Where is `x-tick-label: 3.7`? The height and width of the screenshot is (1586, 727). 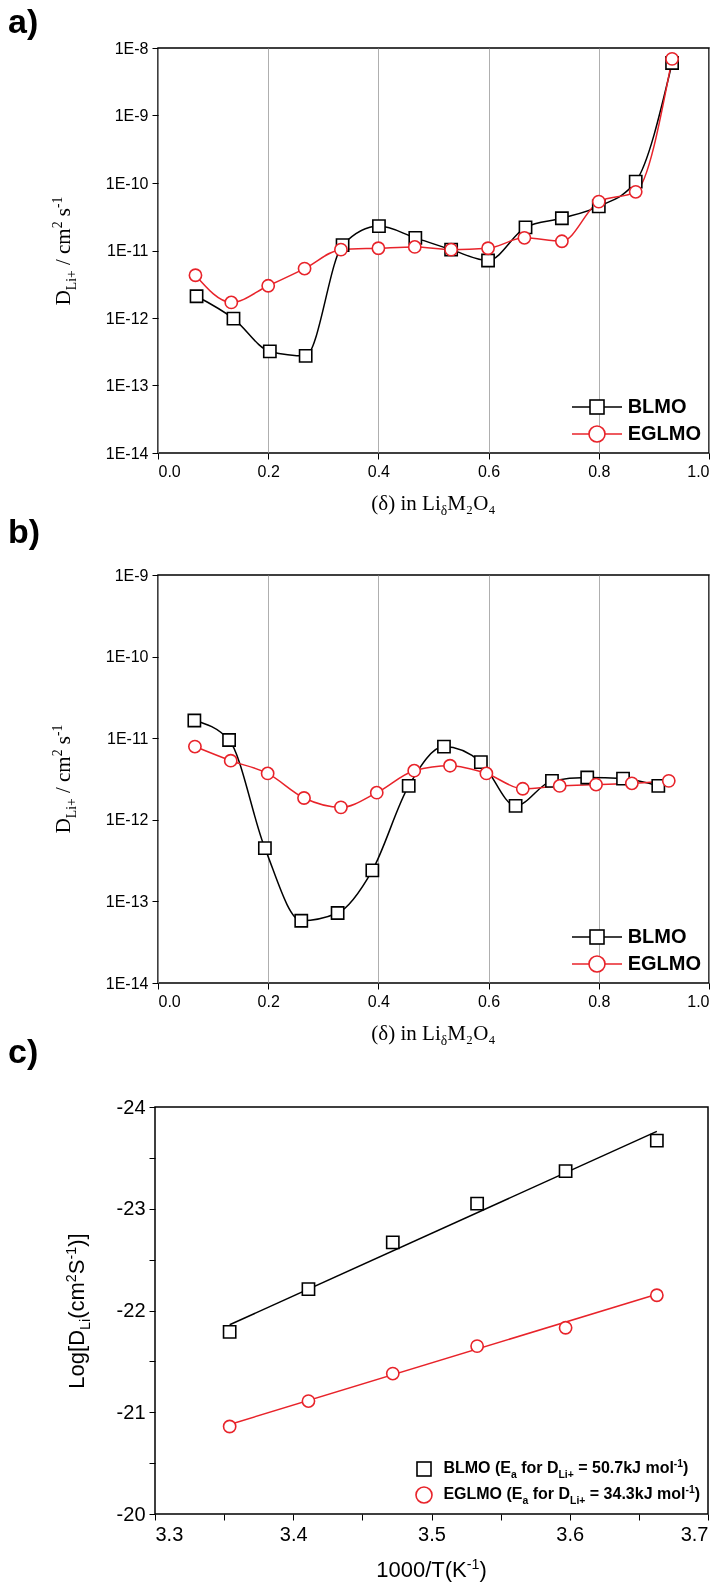
x-tick-label: 3.7 is located at coordinates (694, 1533).